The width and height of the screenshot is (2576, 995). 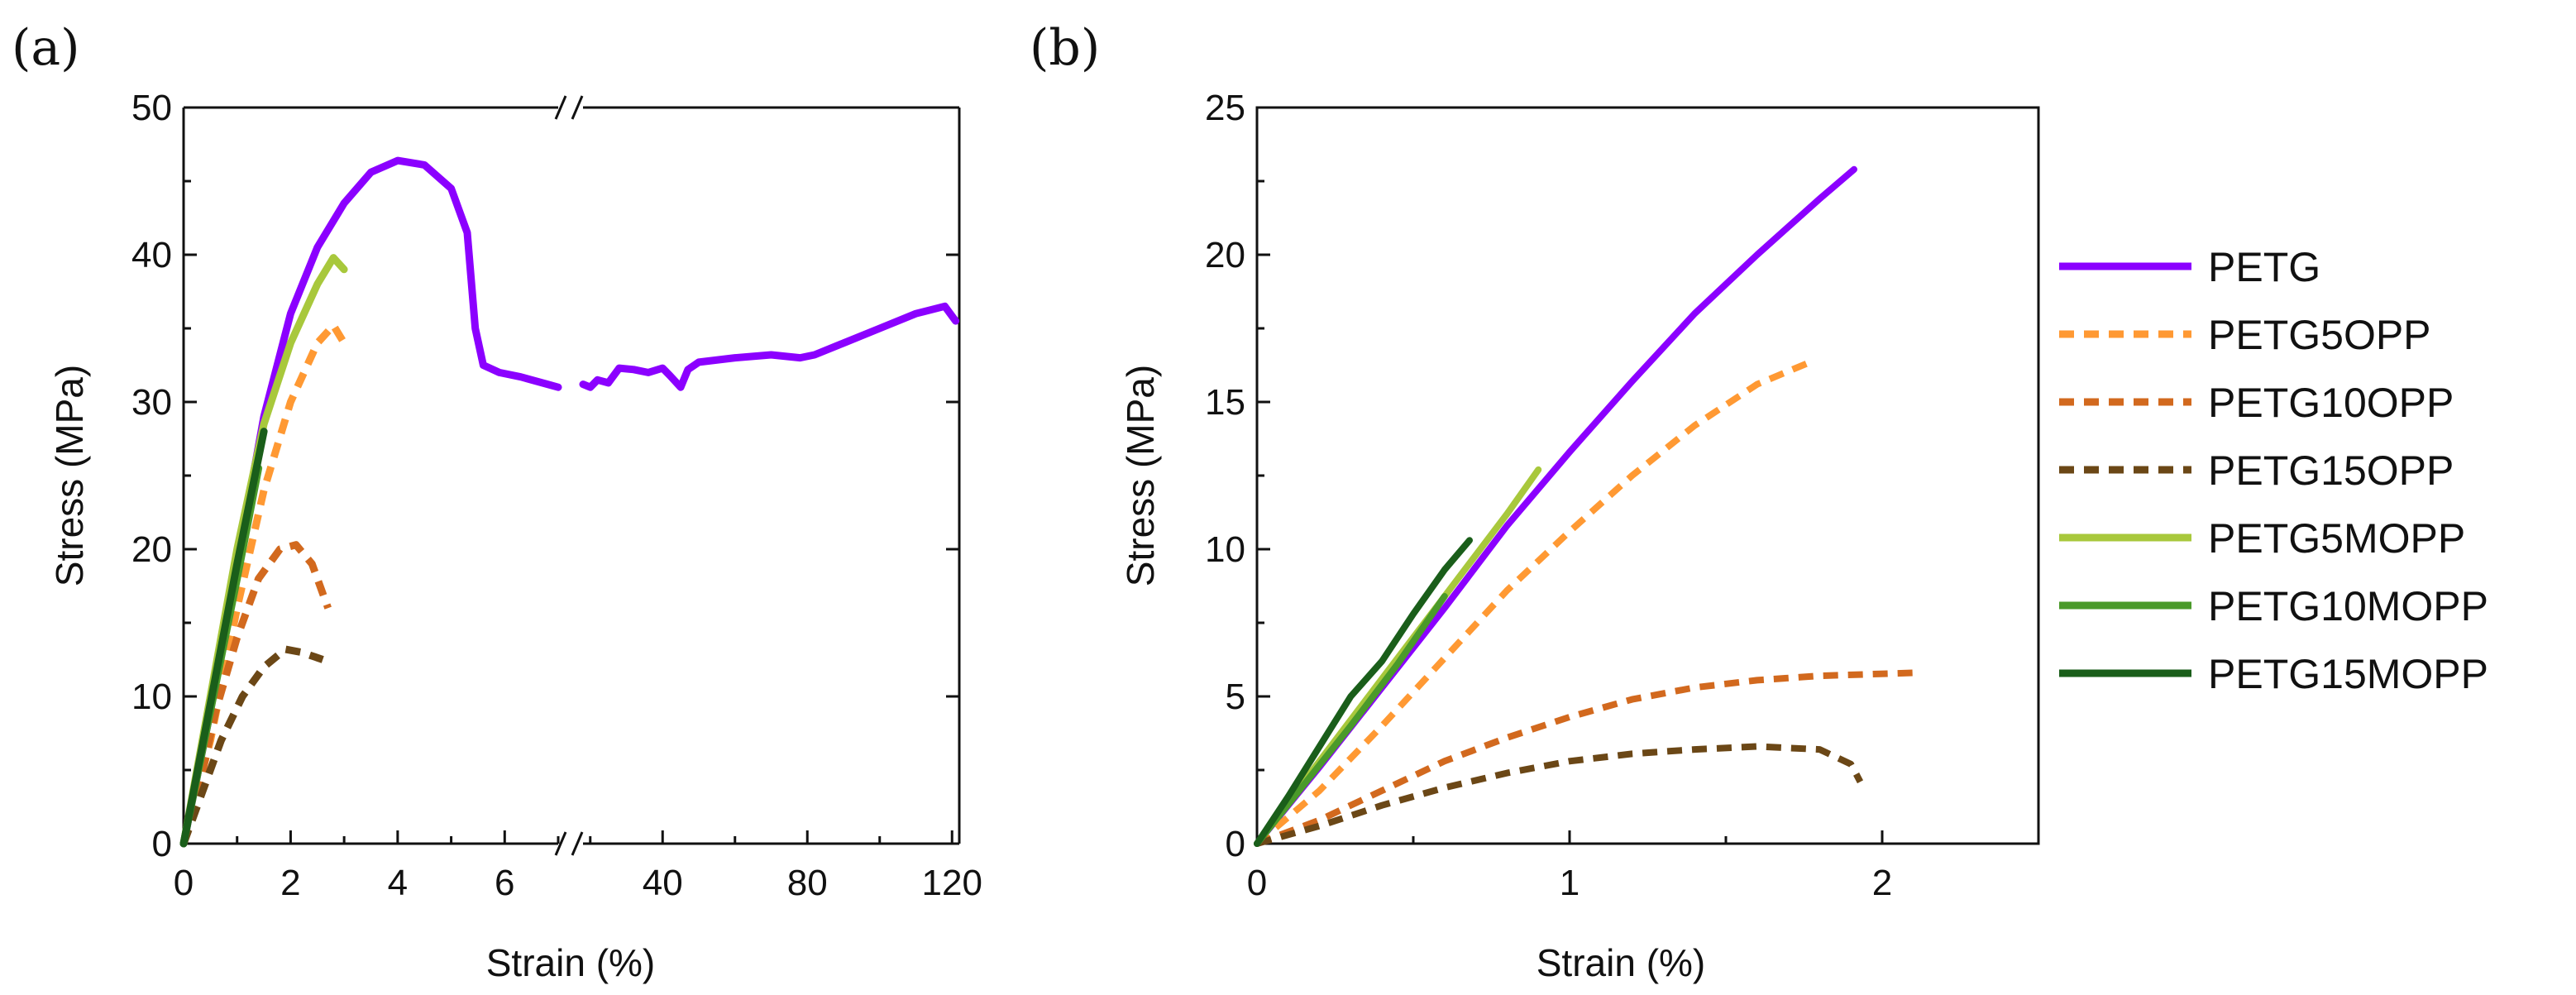 What do you see at coordinates (370, 502) in the screenshot?
I see `panel-a-series-line-petg` at bounding box center [370, 502].